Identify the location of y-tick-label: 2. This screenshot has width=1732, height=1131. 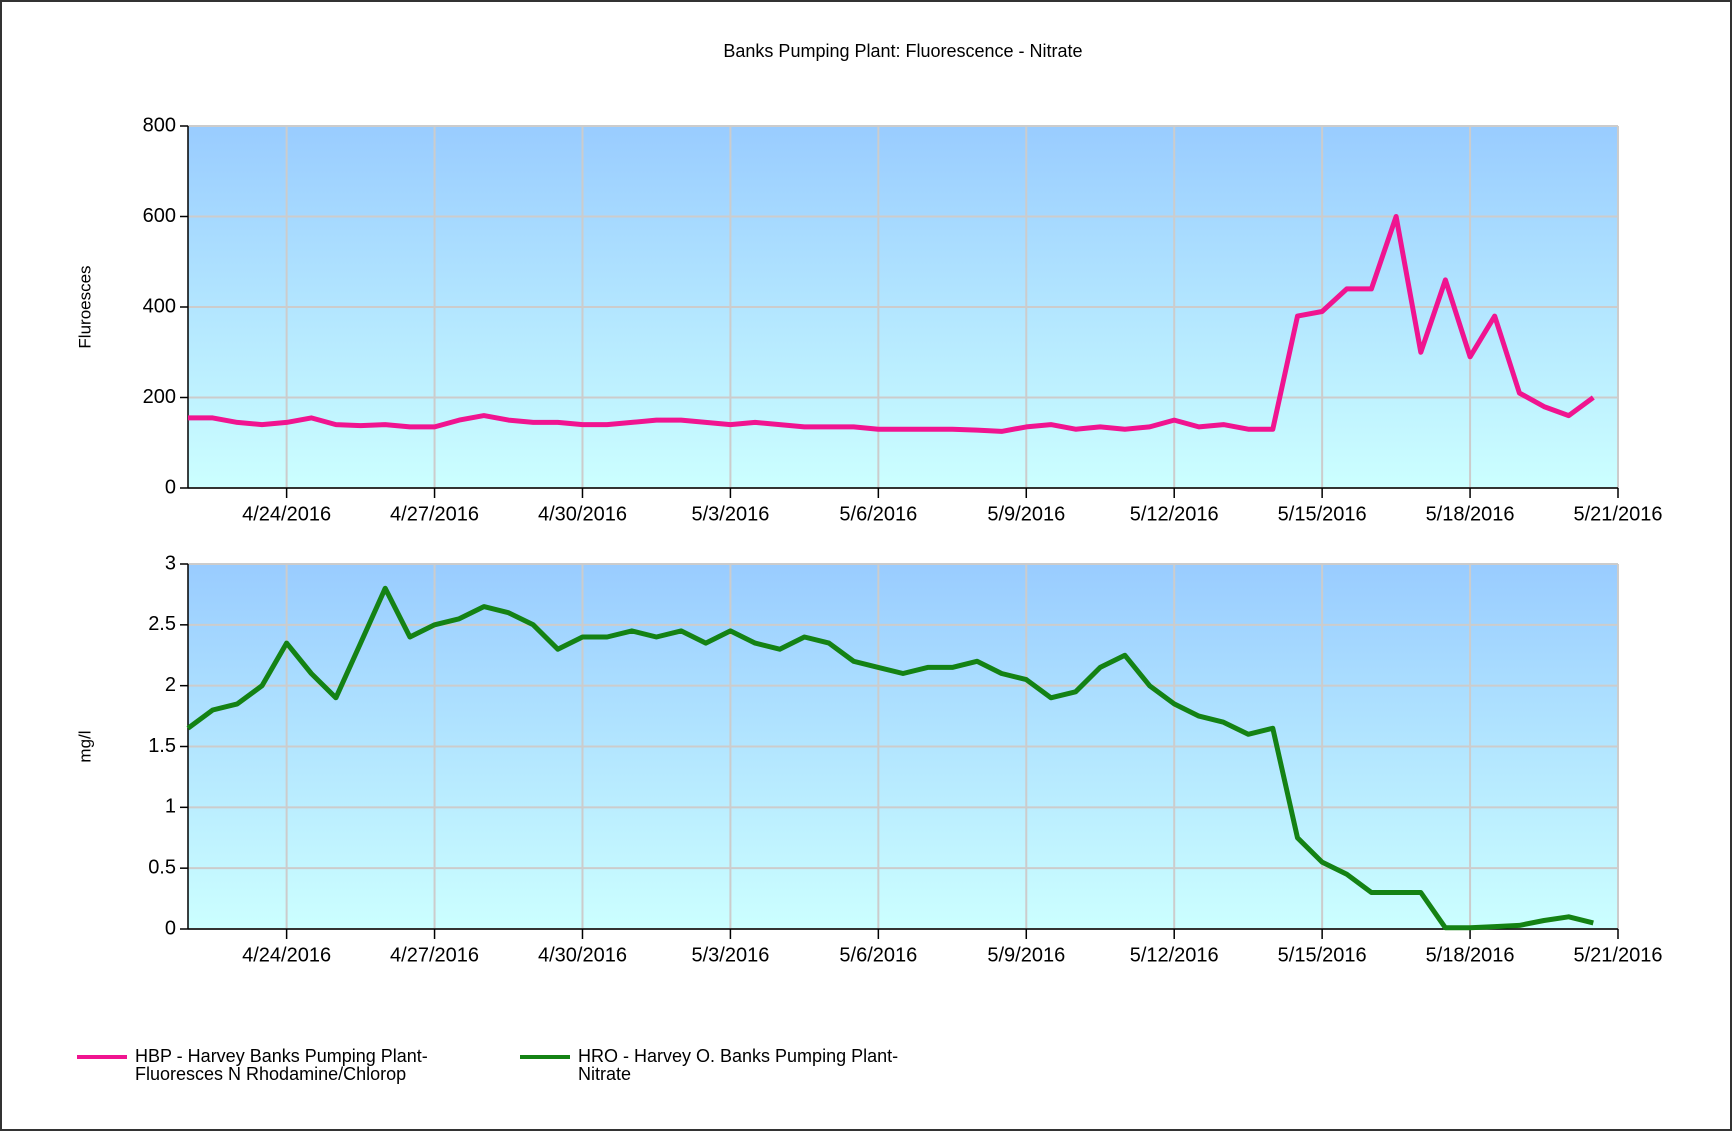
(170, 685).